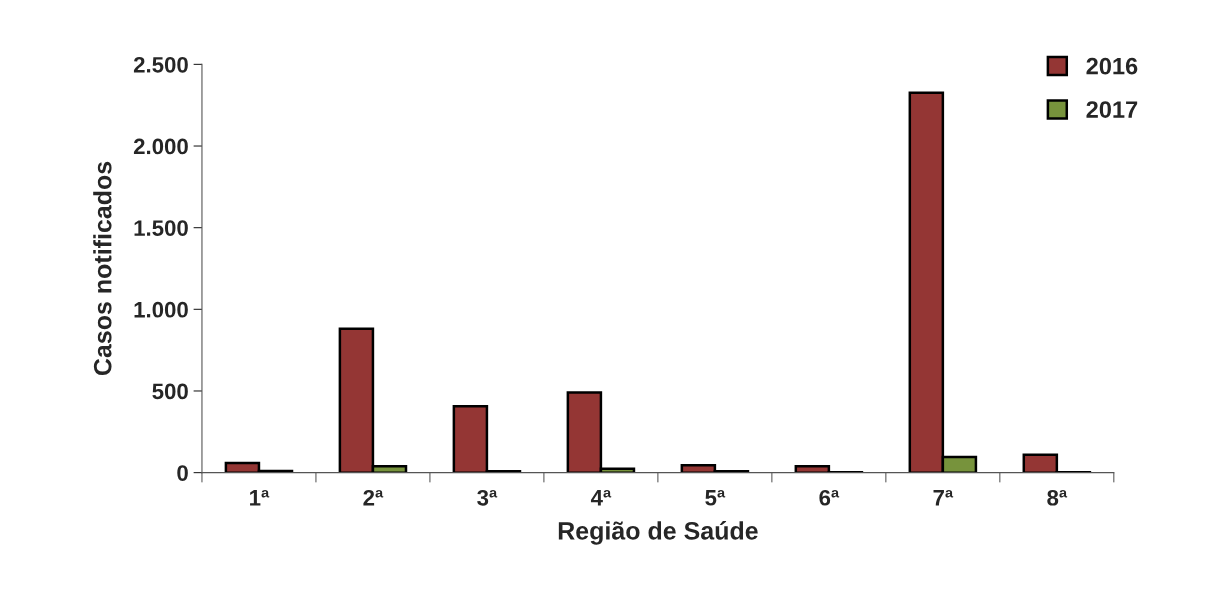 This screenshot has height=596, width=1224. What do you see at coordinates (160, 146) in the screenshot?
I see `y-tick-label: 2.000` at bounding box center [160, 146].